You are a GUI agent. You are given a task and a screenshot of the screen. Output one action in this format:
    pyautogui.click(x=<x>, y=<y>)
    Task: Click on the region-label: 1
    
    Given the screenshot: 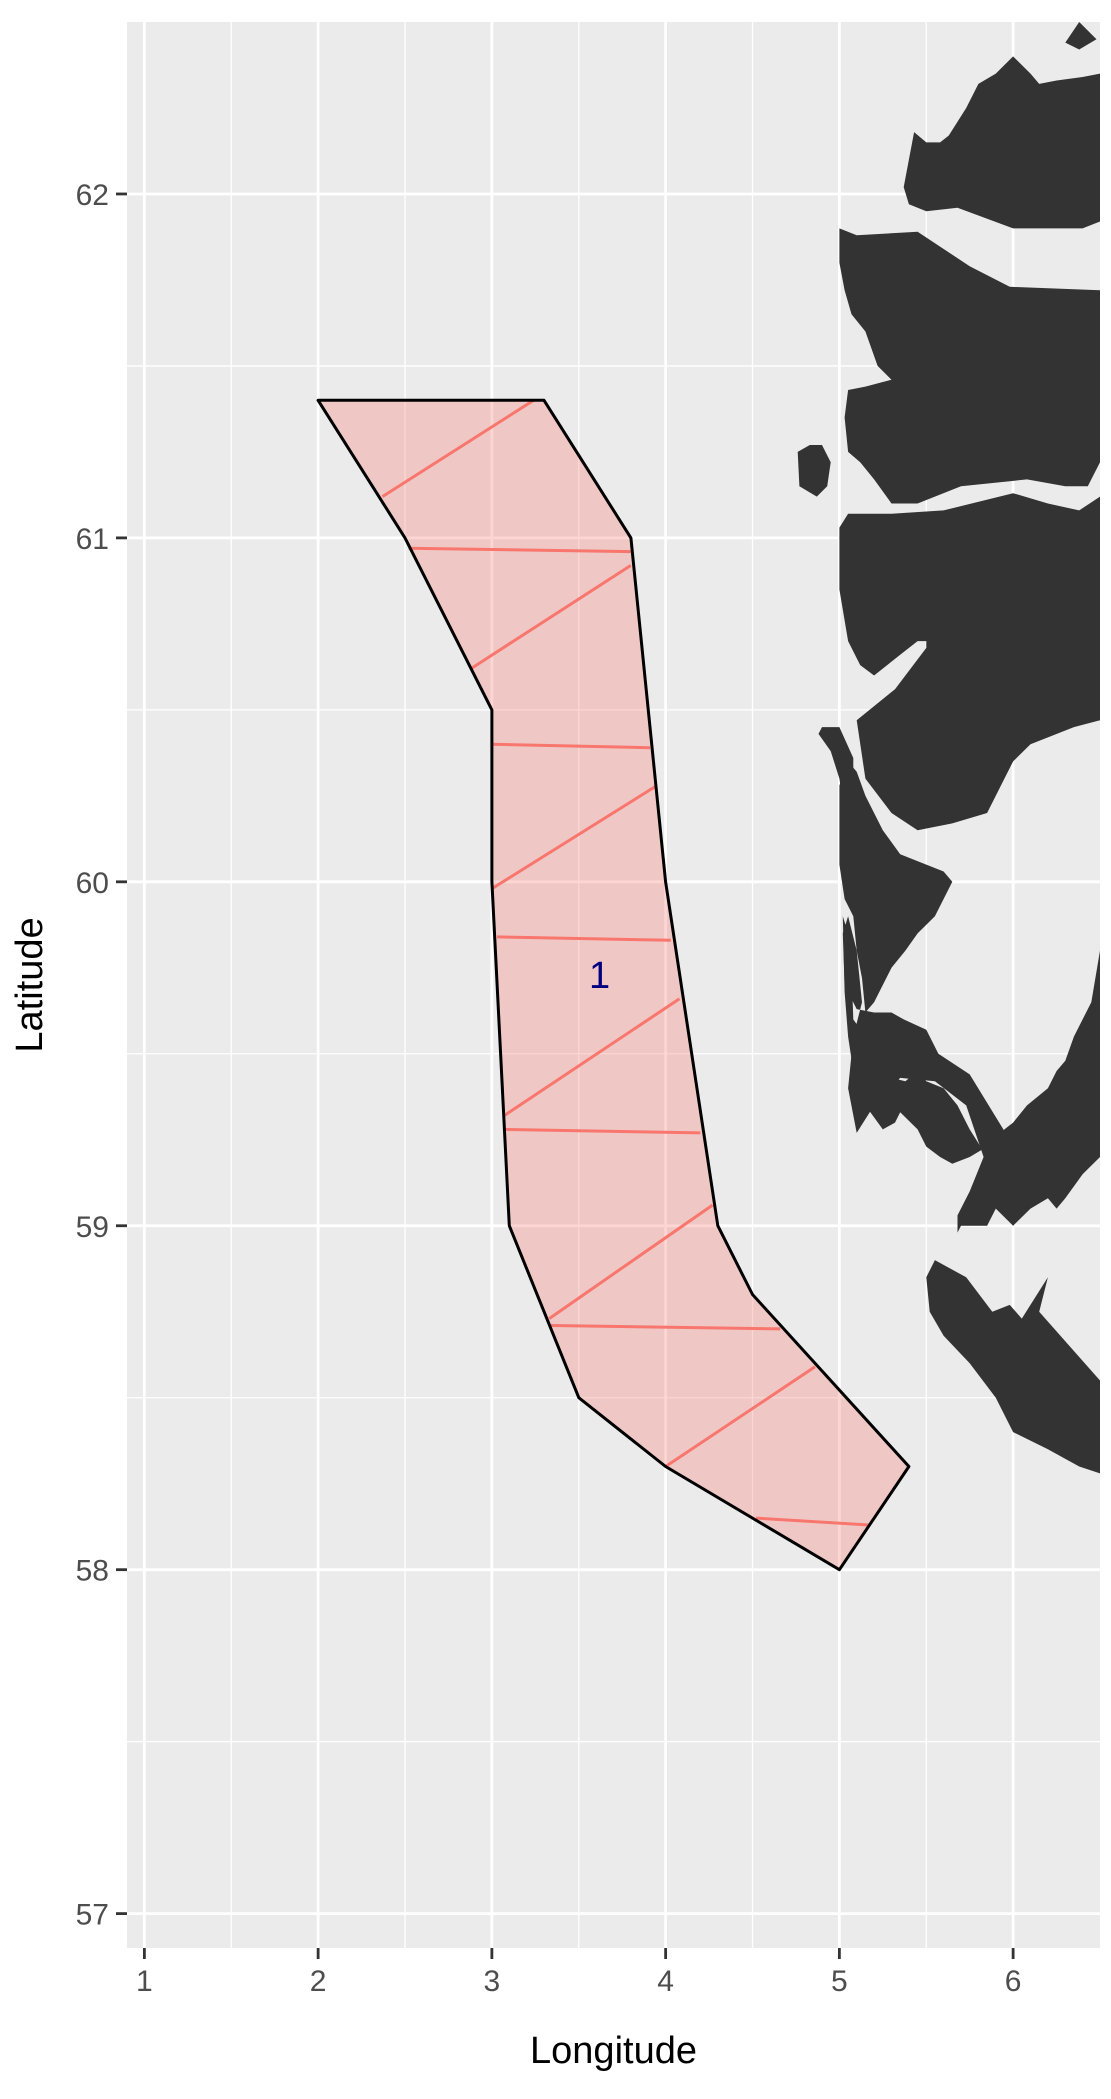 What is the action you would take?
    pyautogui.click(x=599, y=976)
    